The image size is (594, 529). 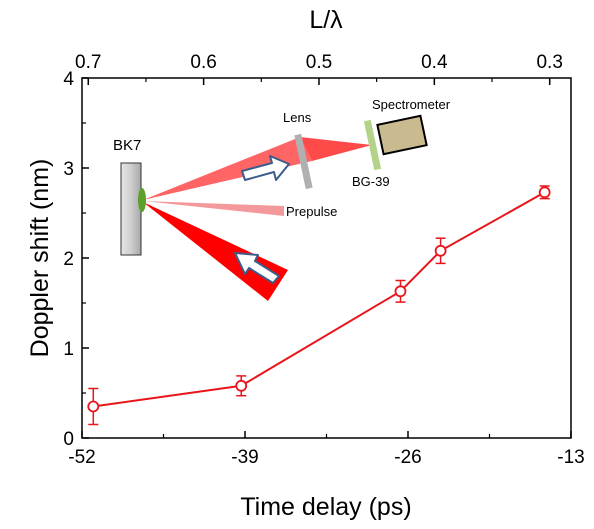 What do you see at coordinates (325, 507) in the screenshot?
I see `x-axis-title: Time delay (ps)` at bounding box center [325, 507].